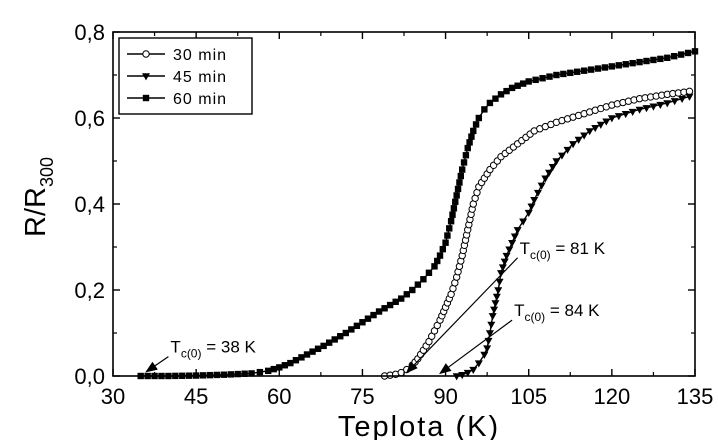  I want to click on y-axis-label-sub: 300, so click(47, 172).